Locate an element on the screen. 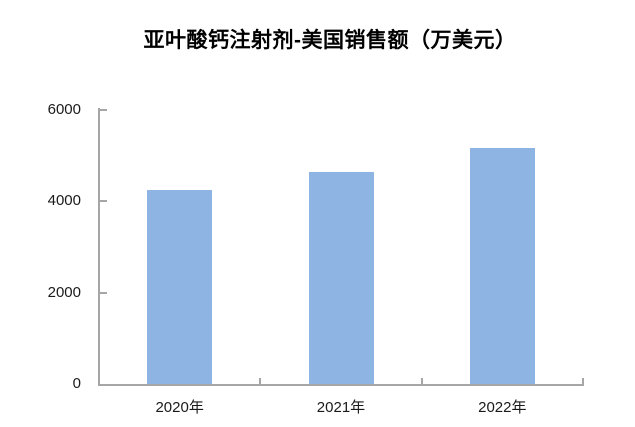  chart-title: 亚叶酸钙注射剂-美国销售额（万美元） is located at coordinates (330, 40).